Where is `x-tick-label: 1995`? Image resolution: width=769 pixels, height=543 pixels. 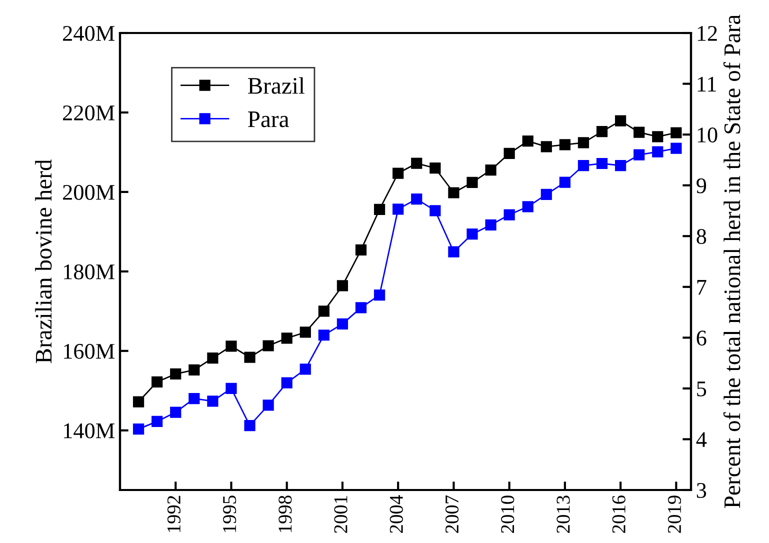 x-tick-label: 1995 is located at coordinates (229, 514).